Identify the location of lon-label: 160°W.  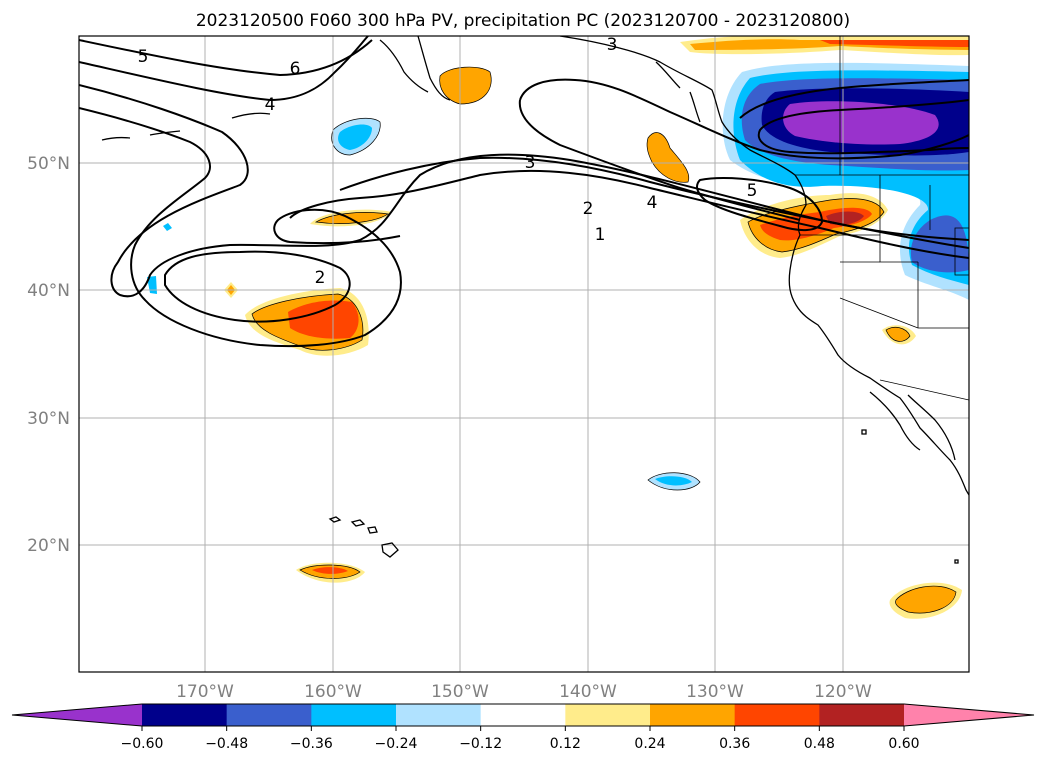
(333, 692).